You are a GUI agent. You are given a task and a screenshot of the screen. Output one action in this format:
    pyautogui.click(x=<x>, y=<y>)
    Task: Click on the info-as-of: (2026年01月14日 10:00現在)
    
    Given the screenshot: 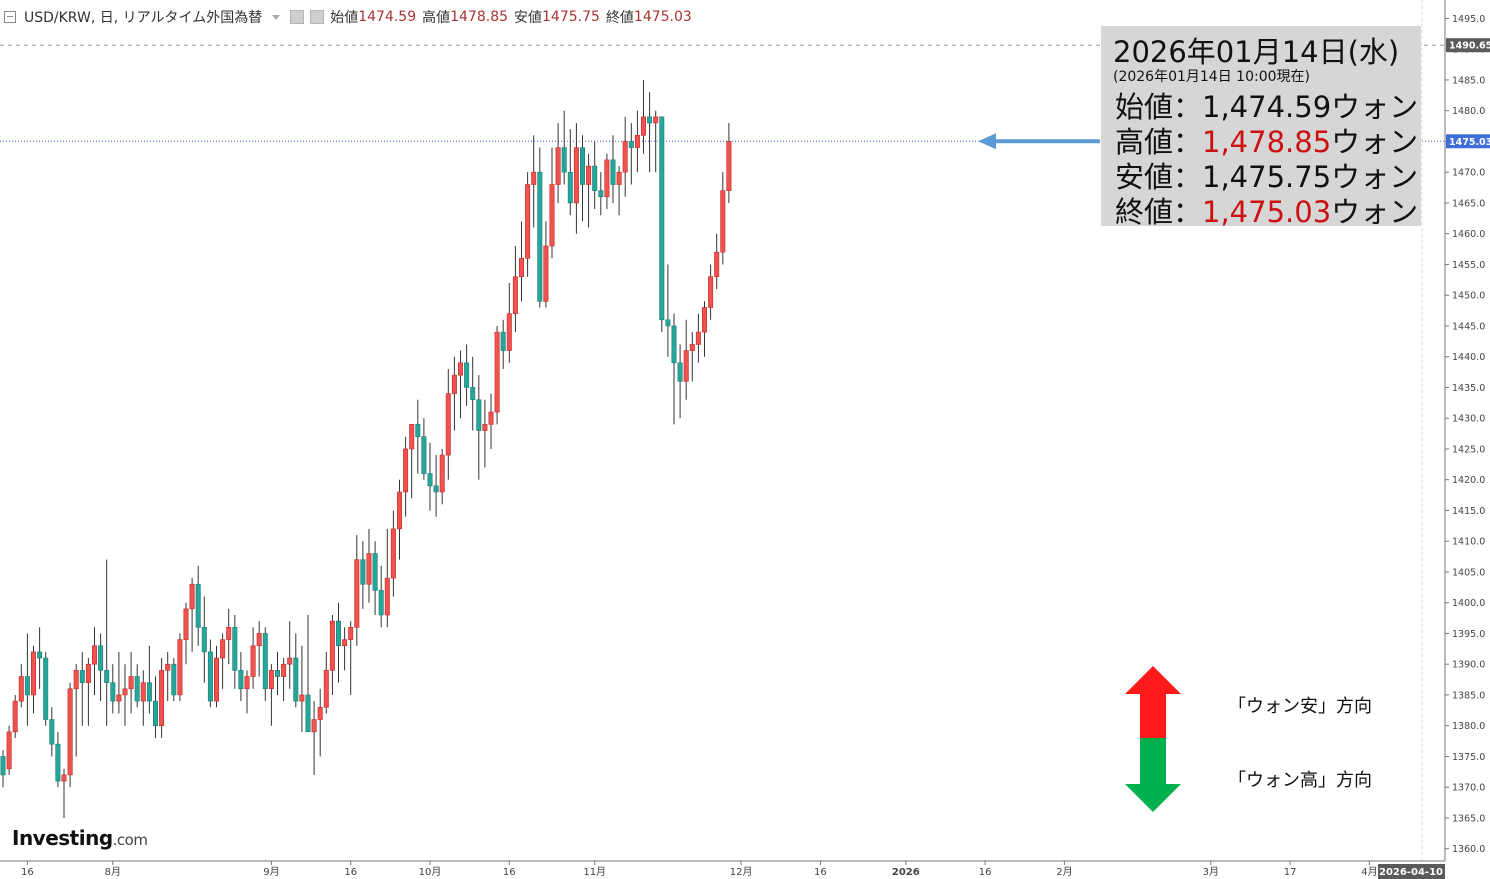 What is the action you would take?
    pyautogui.click(x=1211, y=77)
    